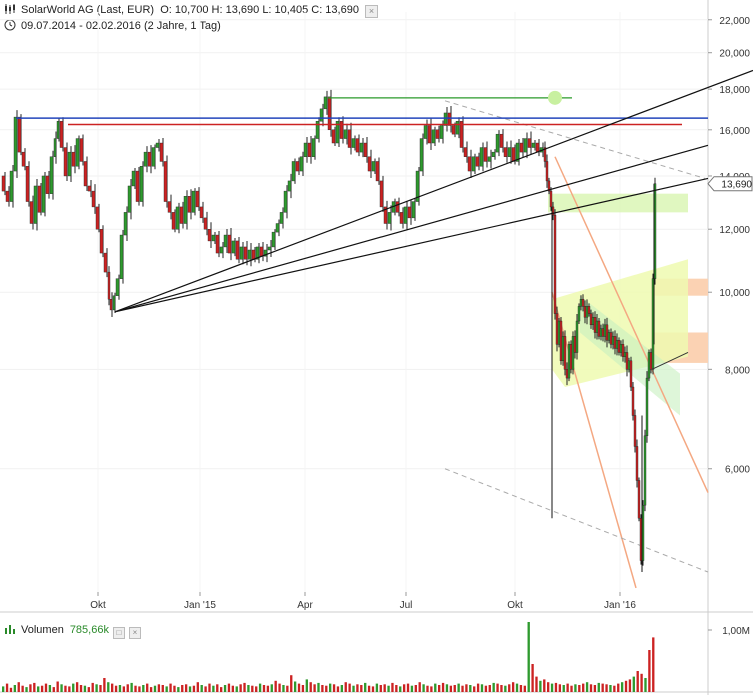  Describe the element at coordinates (118, 633) in the screenshot. I see `settings-icon: □` at that location.